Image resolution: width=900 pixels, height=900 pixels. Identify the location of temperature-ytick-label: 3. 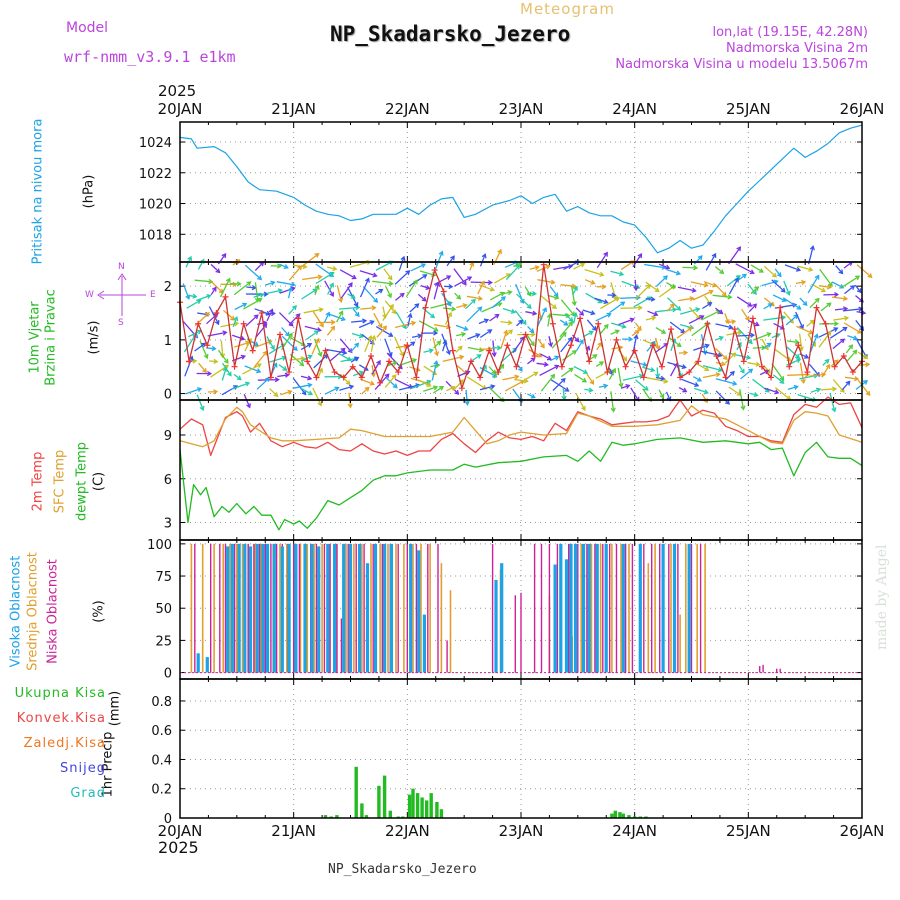
(168, 524).